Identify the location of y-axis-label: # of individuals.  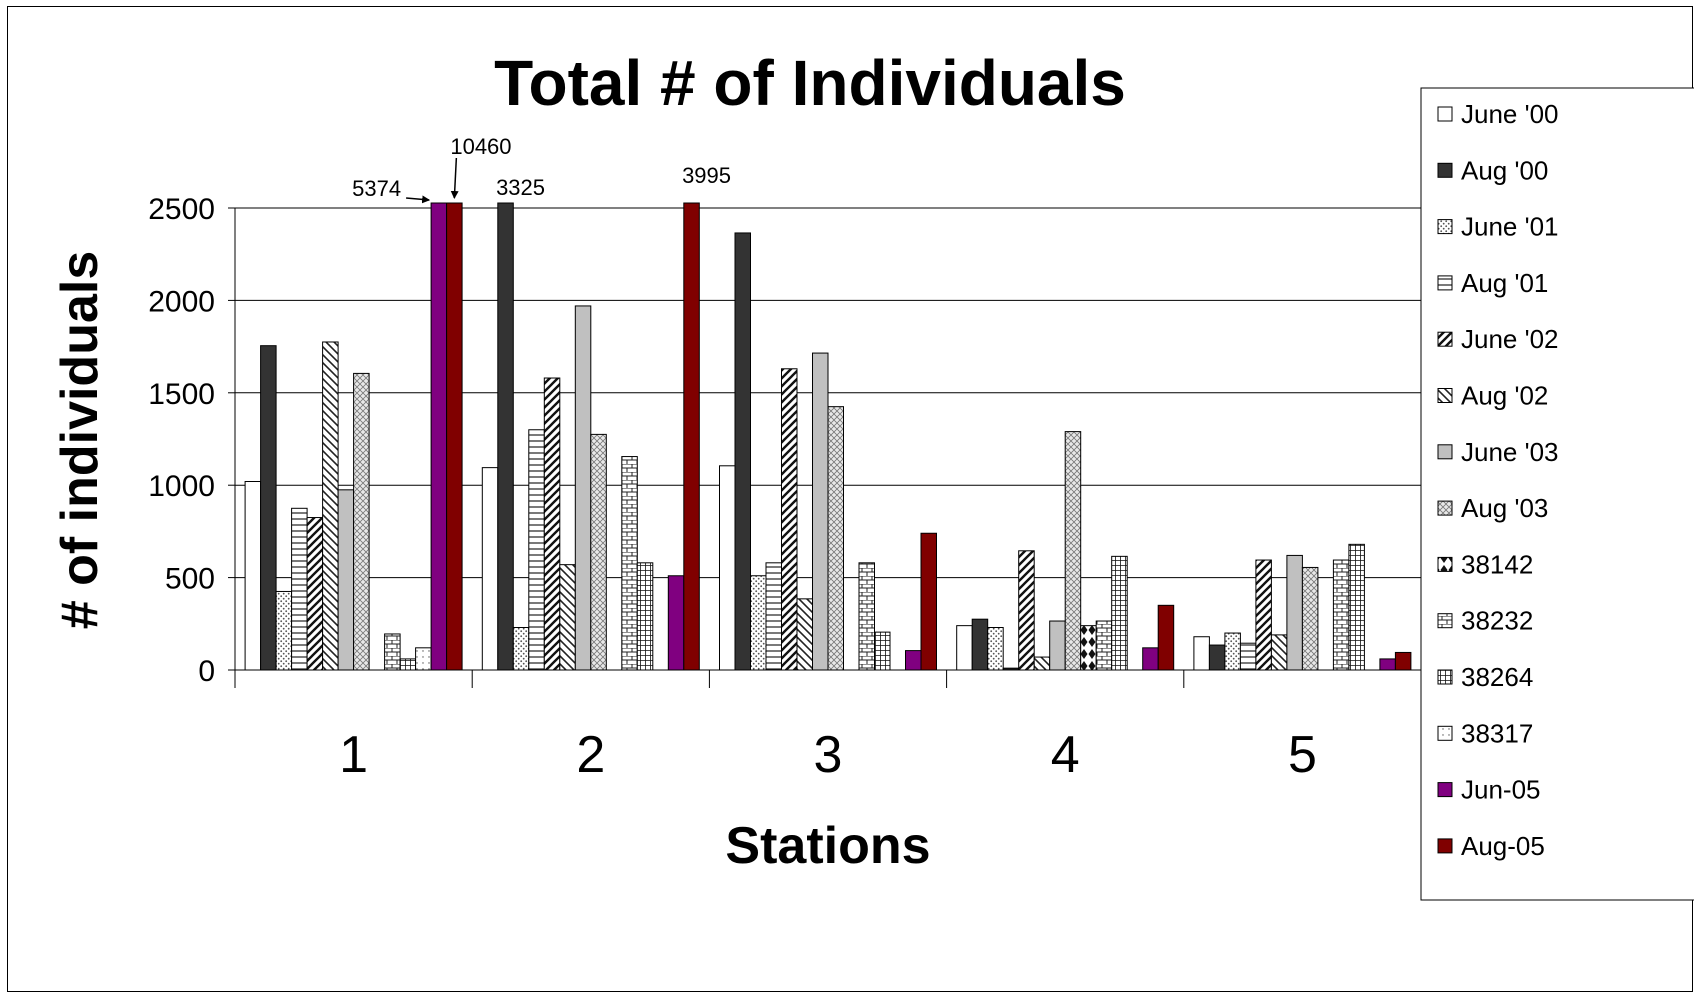
(80, 440).